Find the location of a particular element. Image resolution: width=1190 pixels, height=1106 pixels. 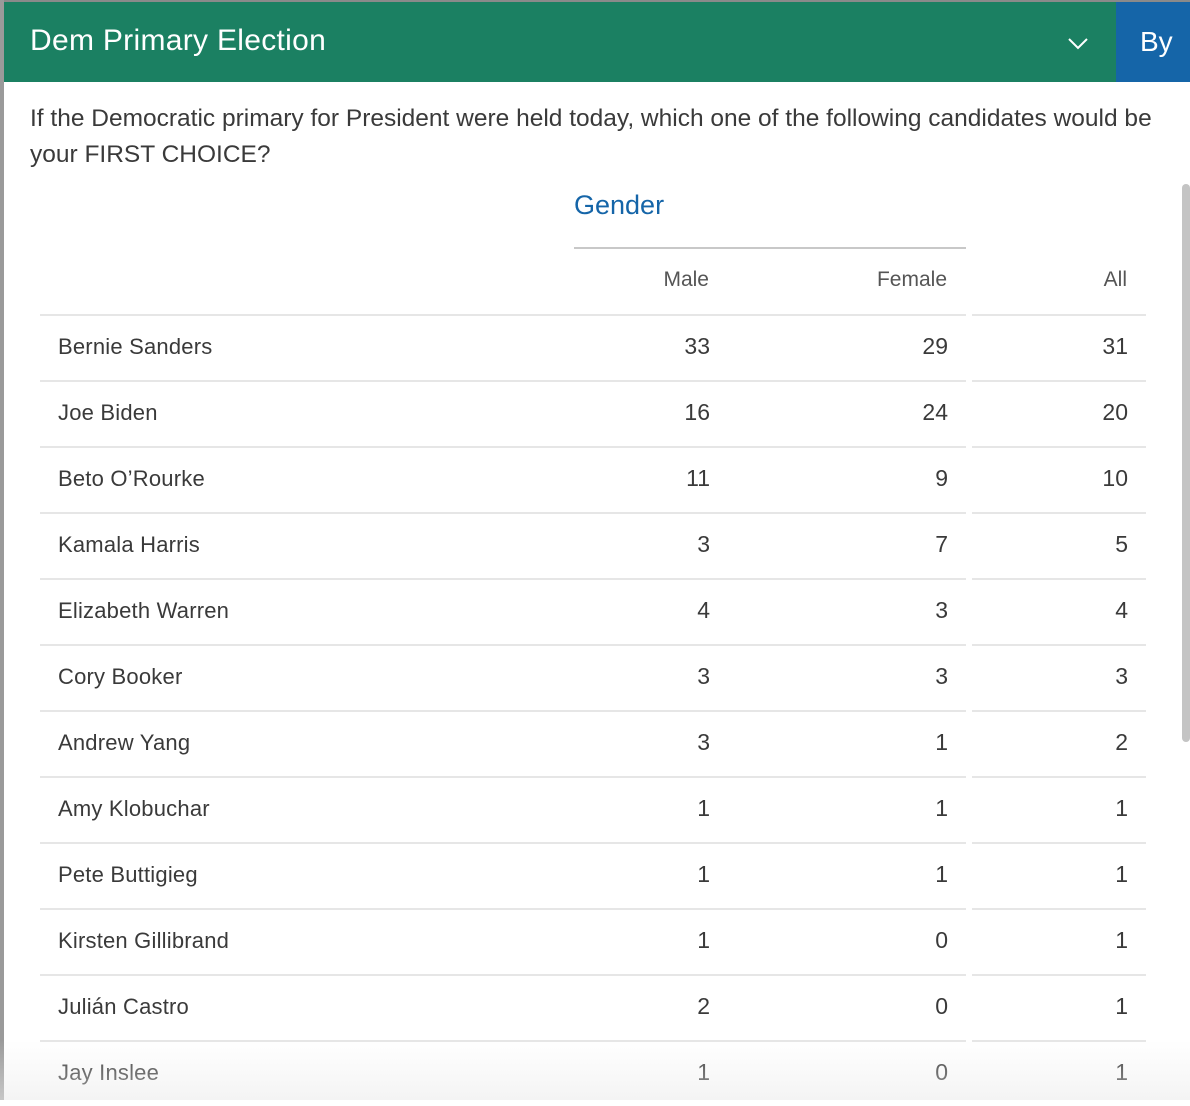

vertical-scrollbar is located at coordinates (1186, 463).